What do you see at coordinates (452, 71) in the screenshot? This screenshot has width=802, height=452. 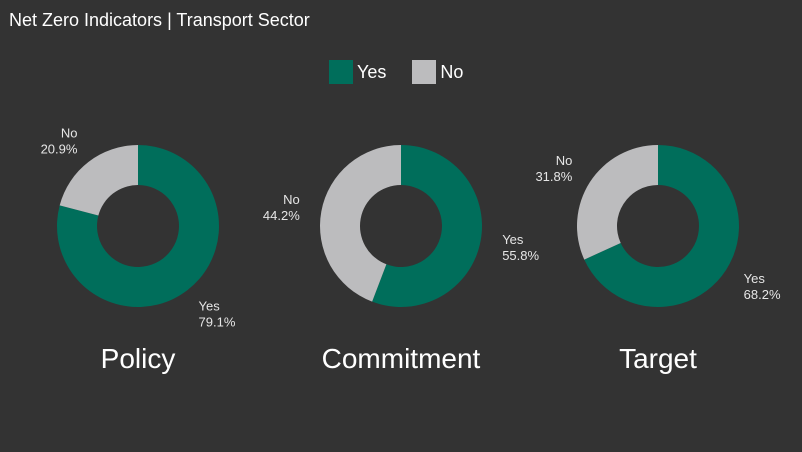 I see `legend-label-no: No` at bounding box center [452, 71].